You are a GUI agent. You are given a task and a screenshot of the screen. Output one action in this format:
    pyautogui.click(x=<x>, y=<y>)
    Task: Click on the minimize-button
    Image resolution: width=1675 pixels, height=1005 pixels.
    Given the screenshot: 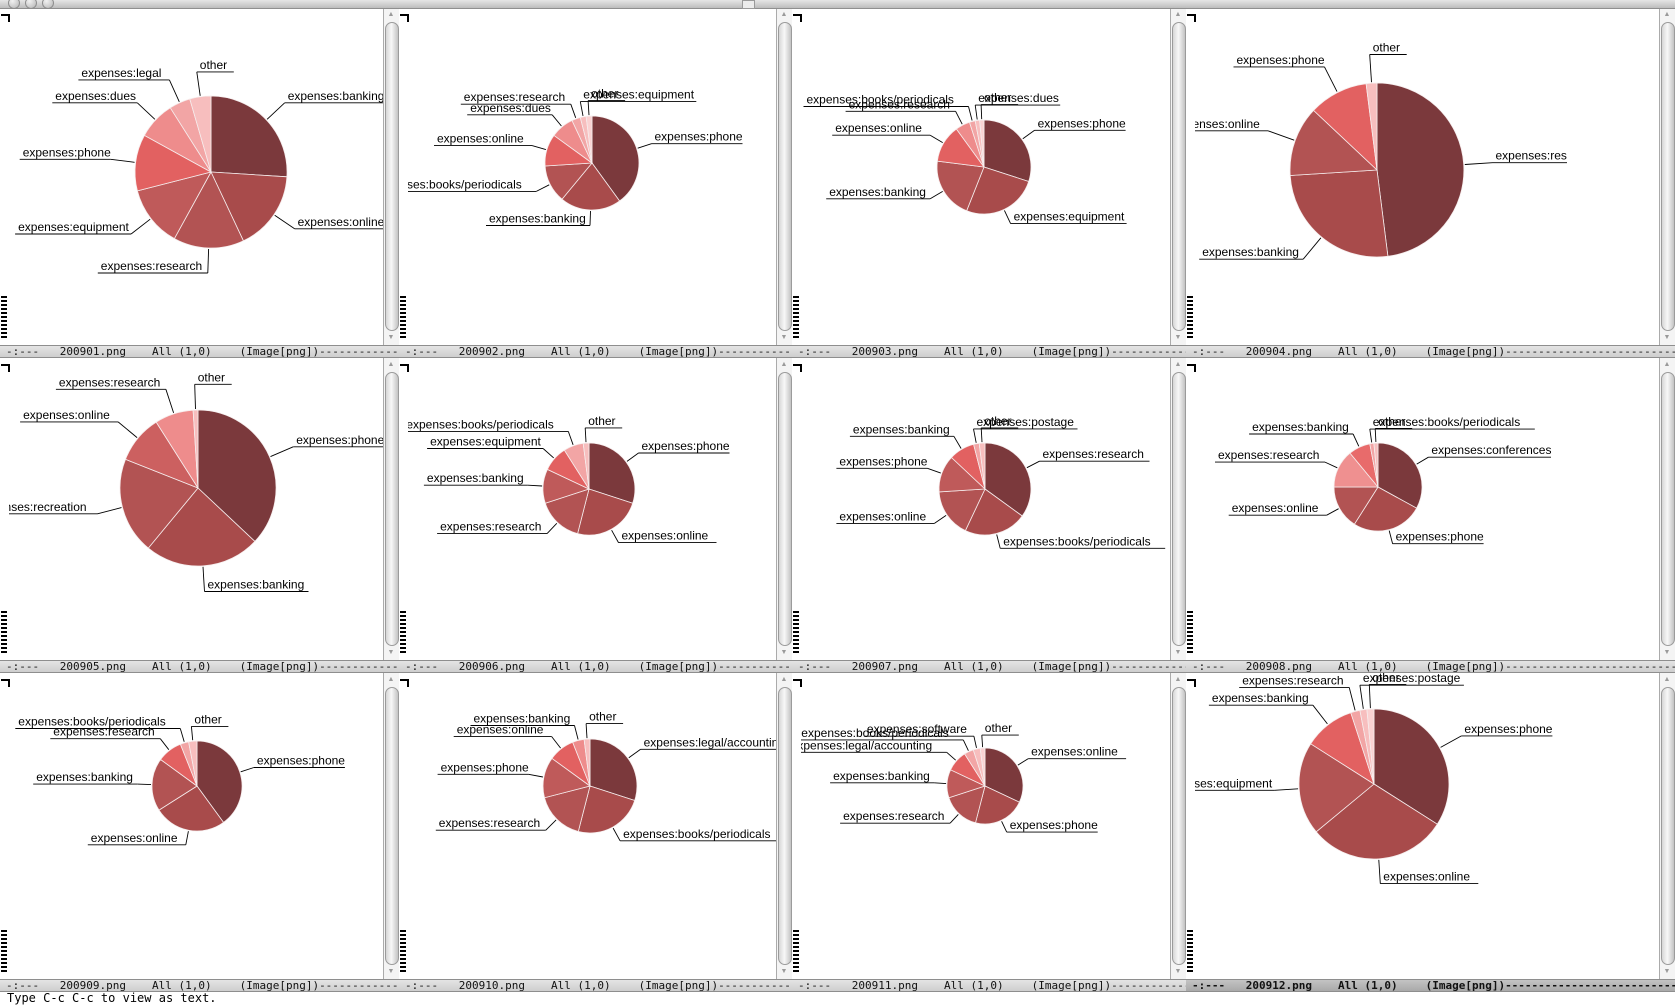 What is the action you would take?
    pyautogui.click(x=31, y=4)
    